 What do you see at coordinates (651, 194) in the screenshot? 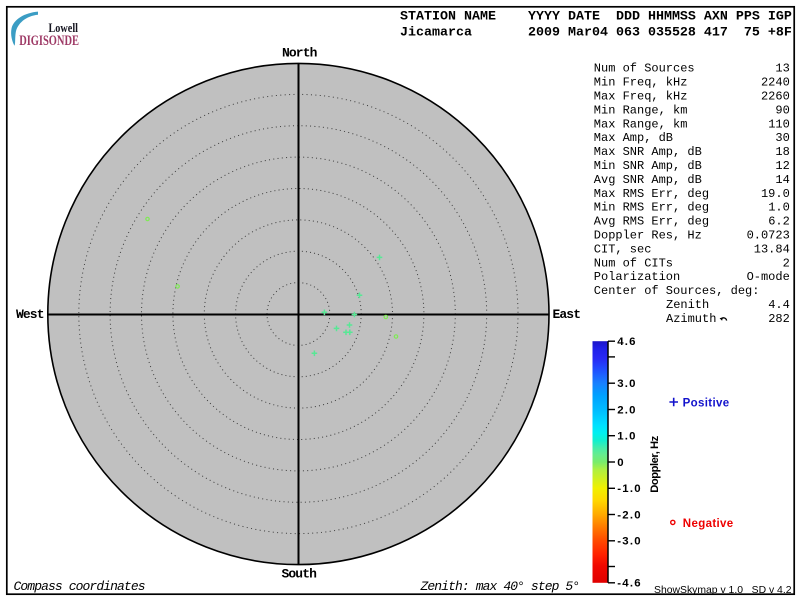
I see `svg-text: Max RMS Err, deg` at bounding box center [651, 194].